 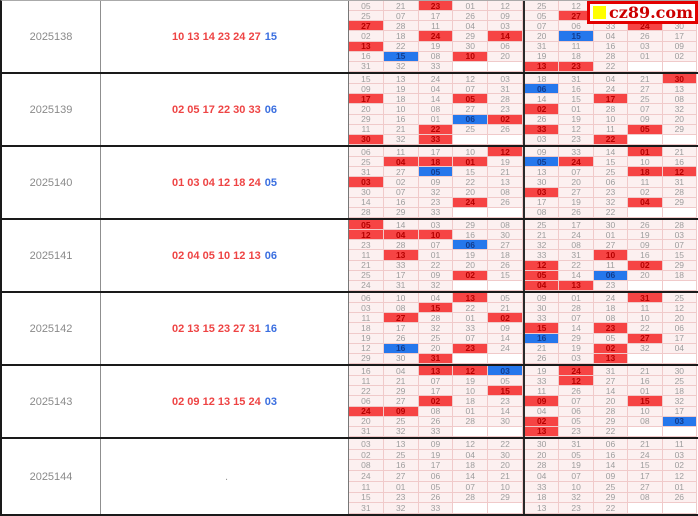 What do you see at coordinates (216, 255) in the screenshot?
I see `winning-red-numbers: 02 04 05 10 12 13` at bounding box center [216, 255].